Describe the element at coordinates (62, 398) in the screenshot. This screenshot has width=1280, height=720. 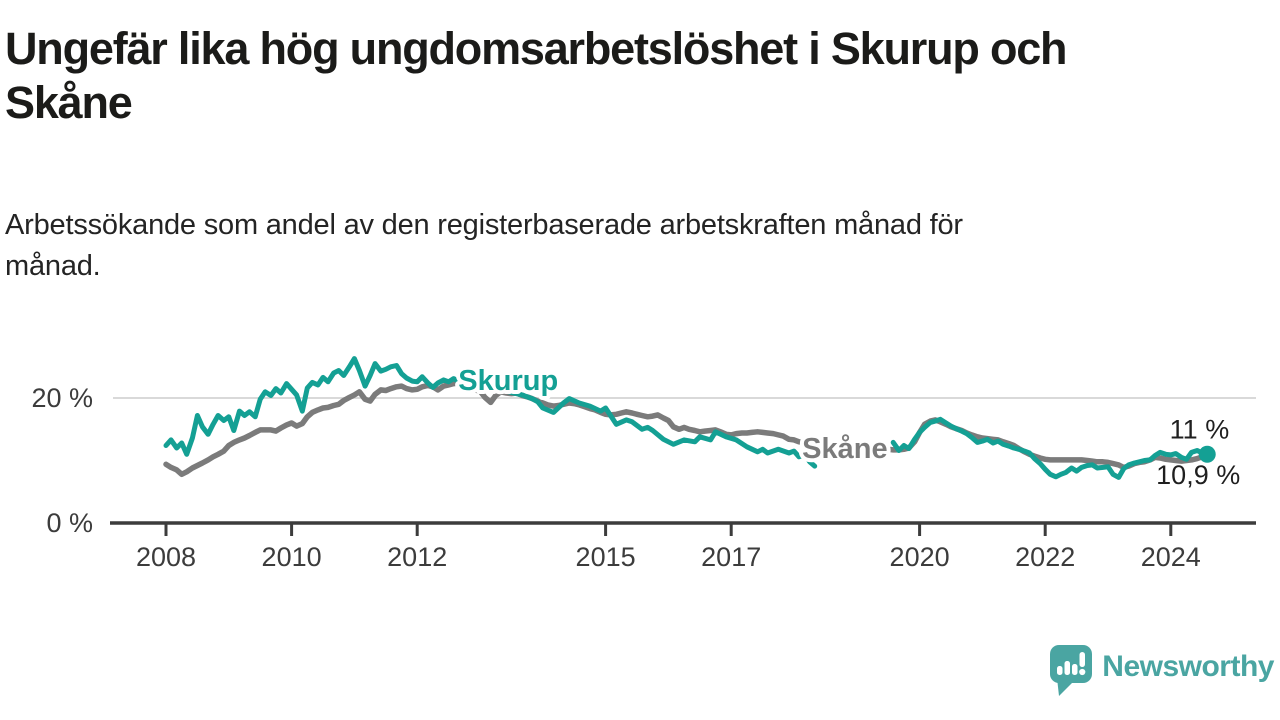
I see `y-tick-label: 20 %` at that location.